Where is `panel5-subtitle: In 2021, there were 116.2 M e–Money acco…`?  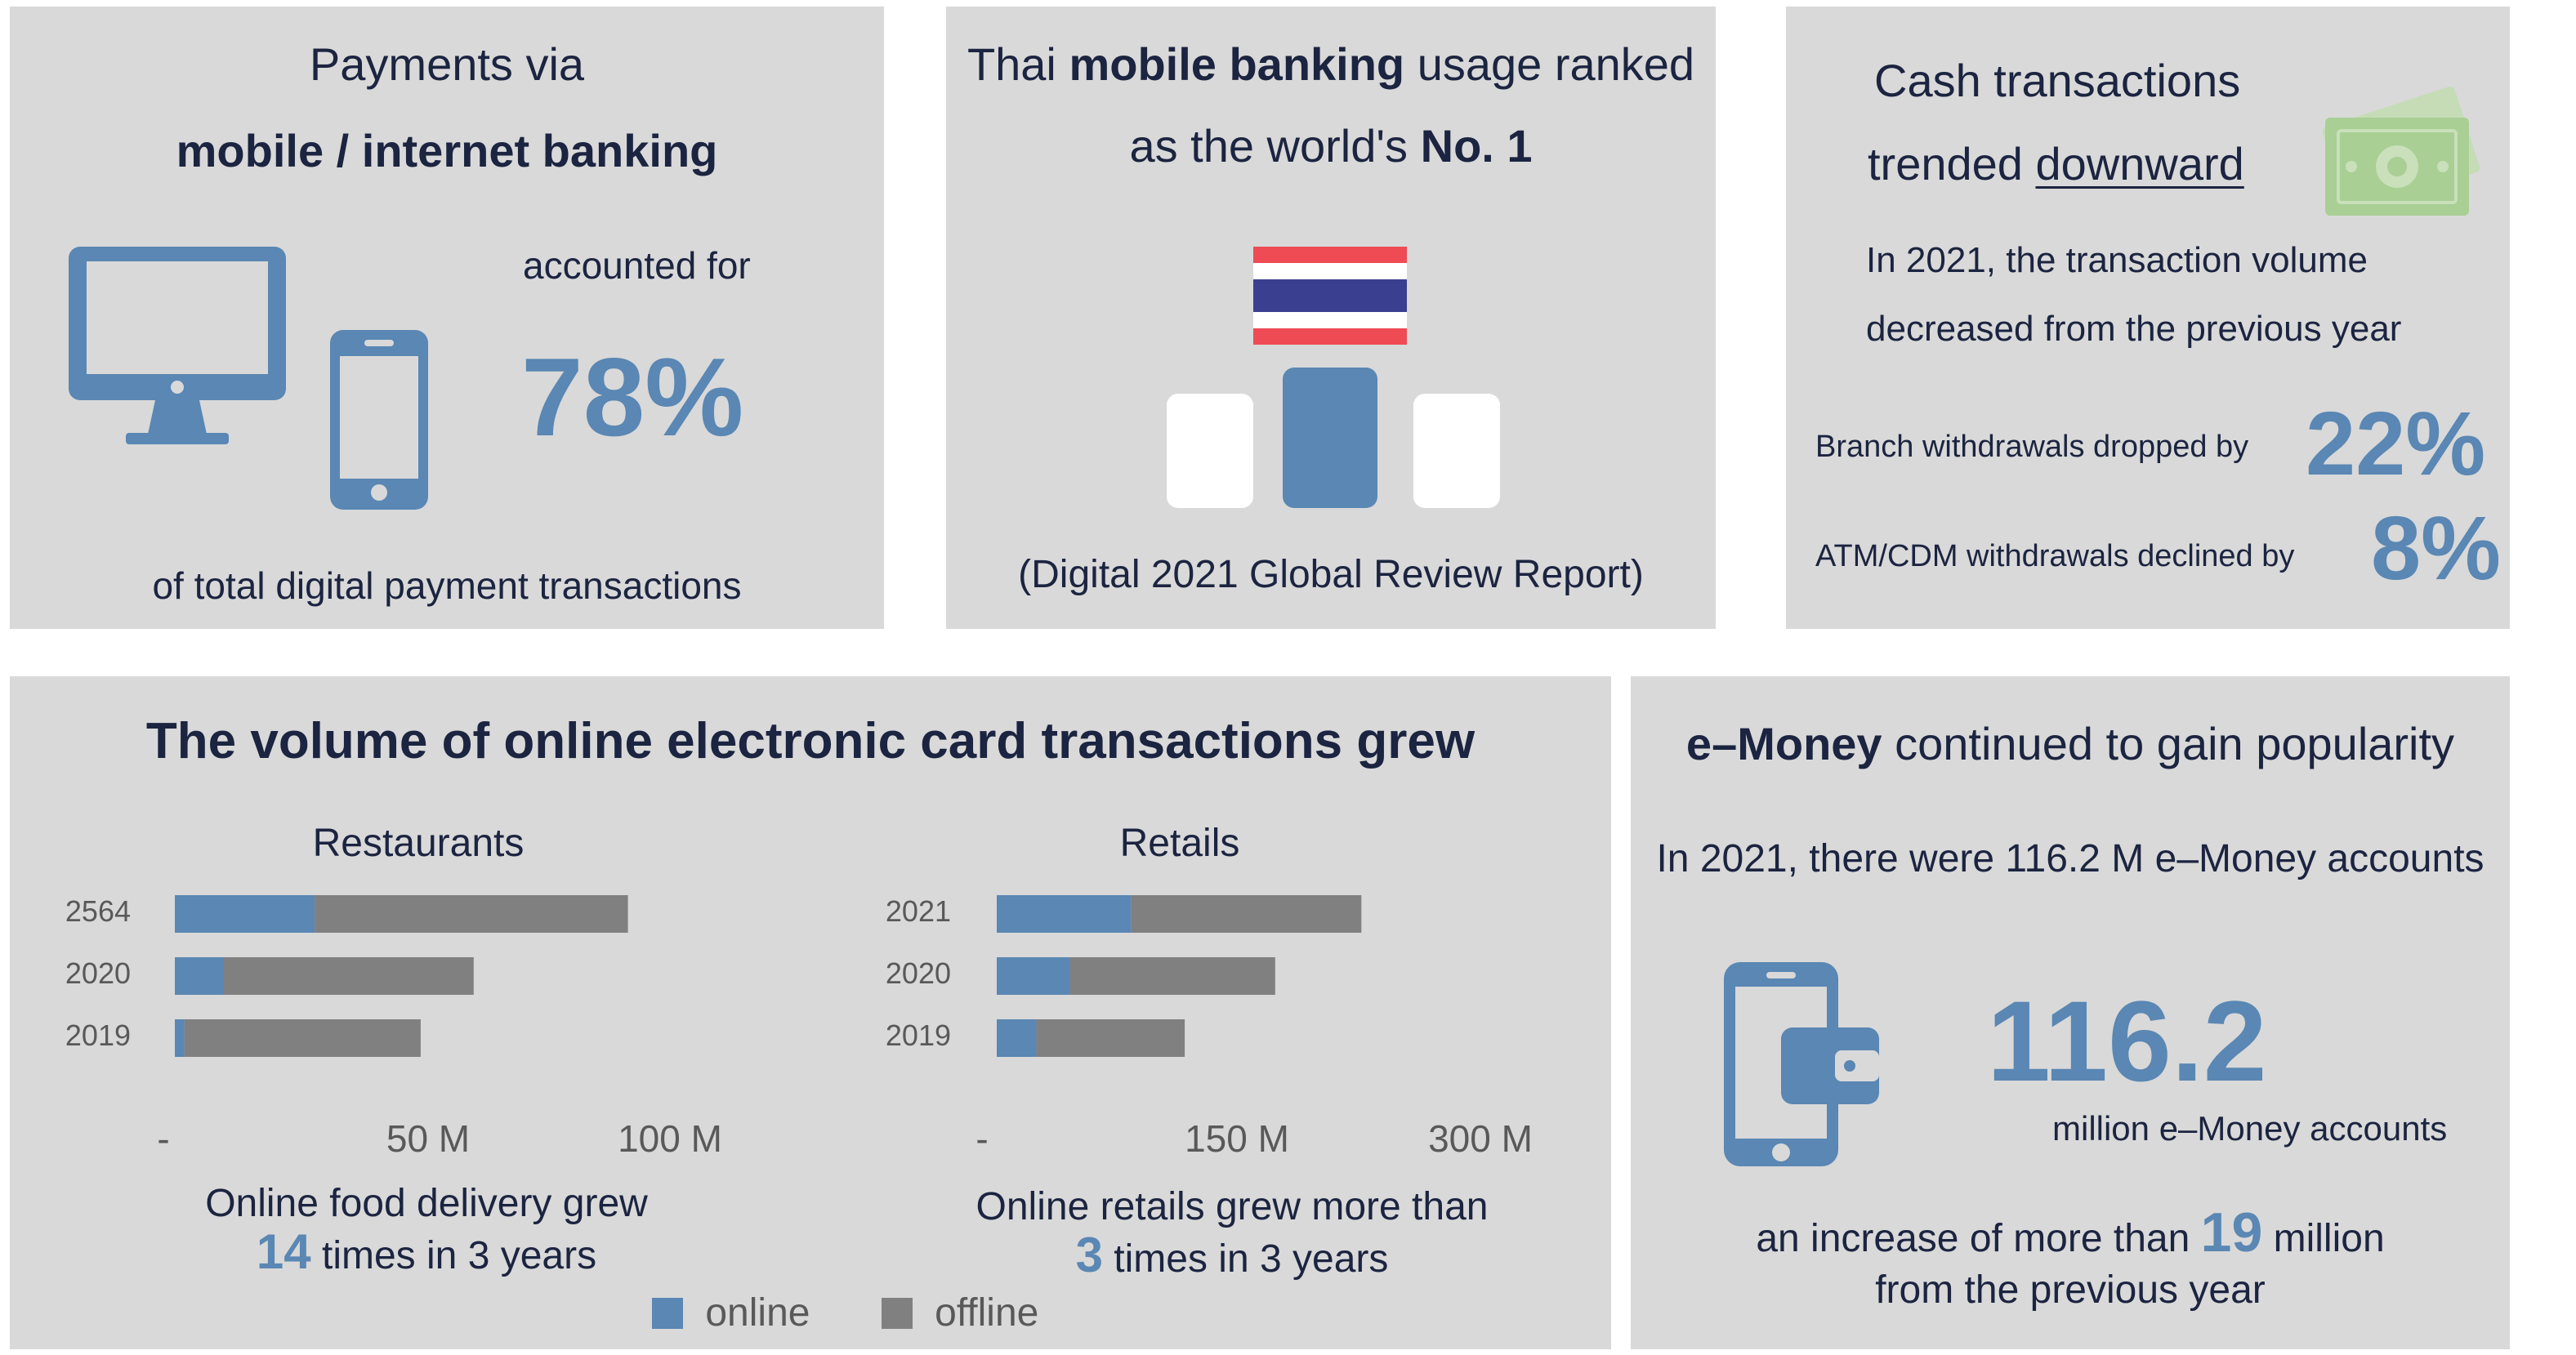 panel5-subtitle: In 2021, there were 116.2 M e–Money acco… is located at coordinates (2070, 858).